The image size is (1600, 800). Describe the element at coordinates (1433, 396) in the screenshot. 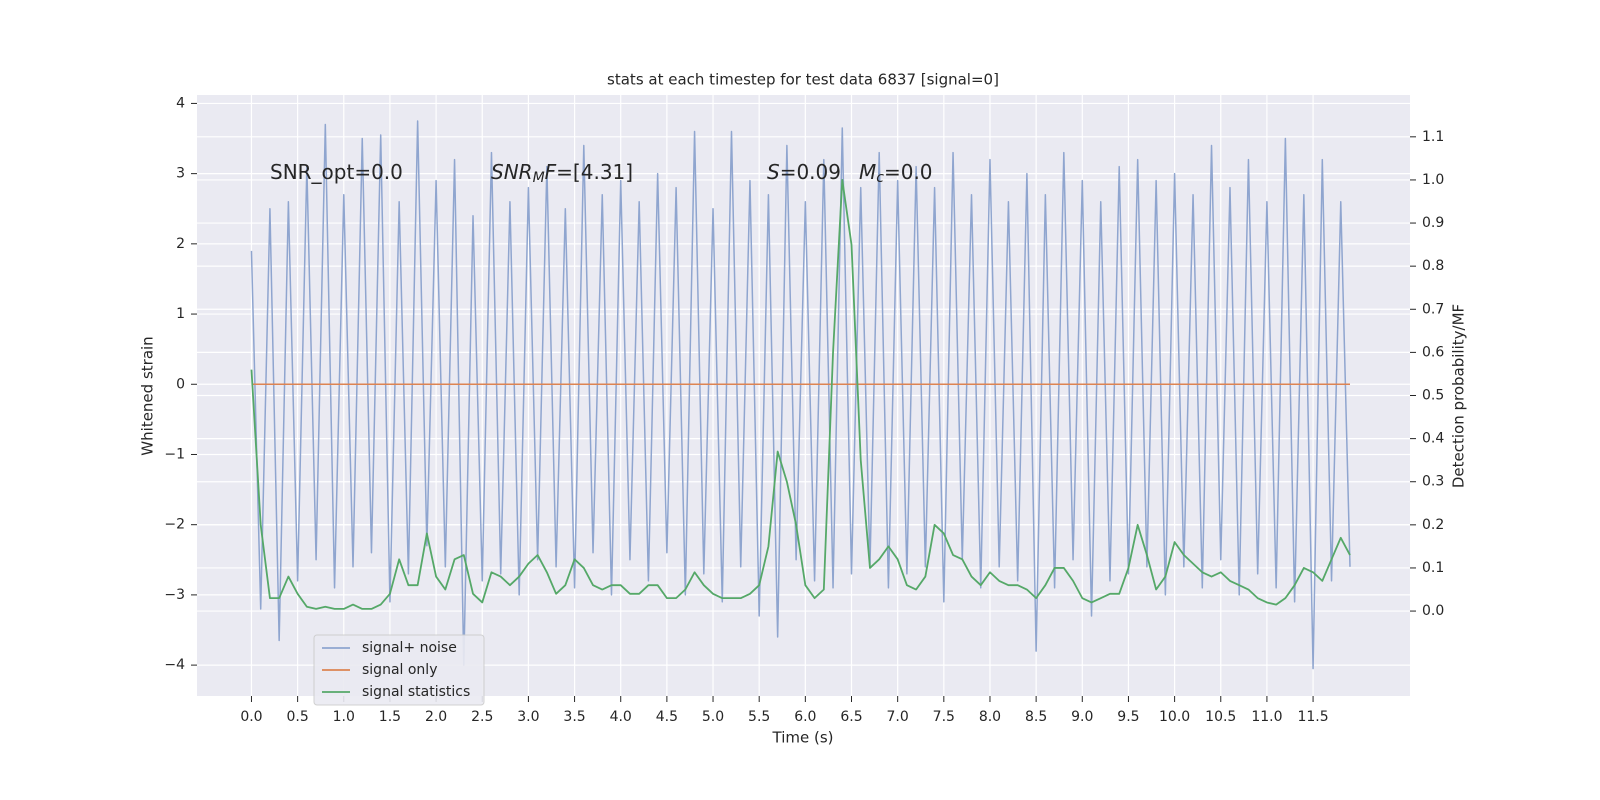

I see `y2-tick-label: 0.5` at that location.